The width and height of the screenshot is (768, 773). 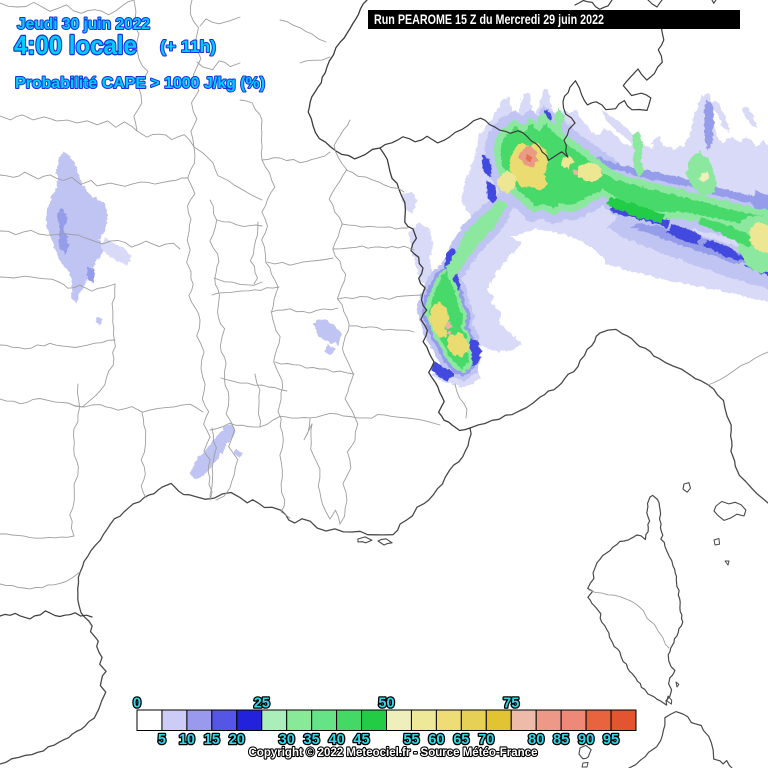 What do you see at coordinates (140, 83) in the screenshot?
I see `svg-text:Probabilité CAPE > 1000 J/kg (: Probabilité CAPE > 1000 J/kg (%)` at bounding box center [140, 83].